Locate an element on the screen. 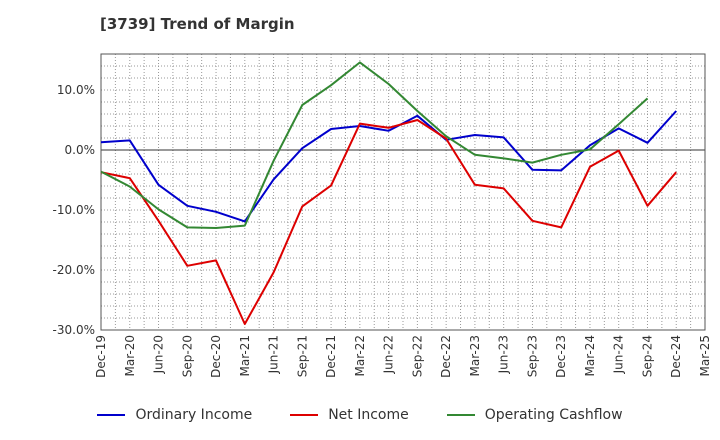  x-tick-label: Jun-21 is located at coordinates (274, 354).